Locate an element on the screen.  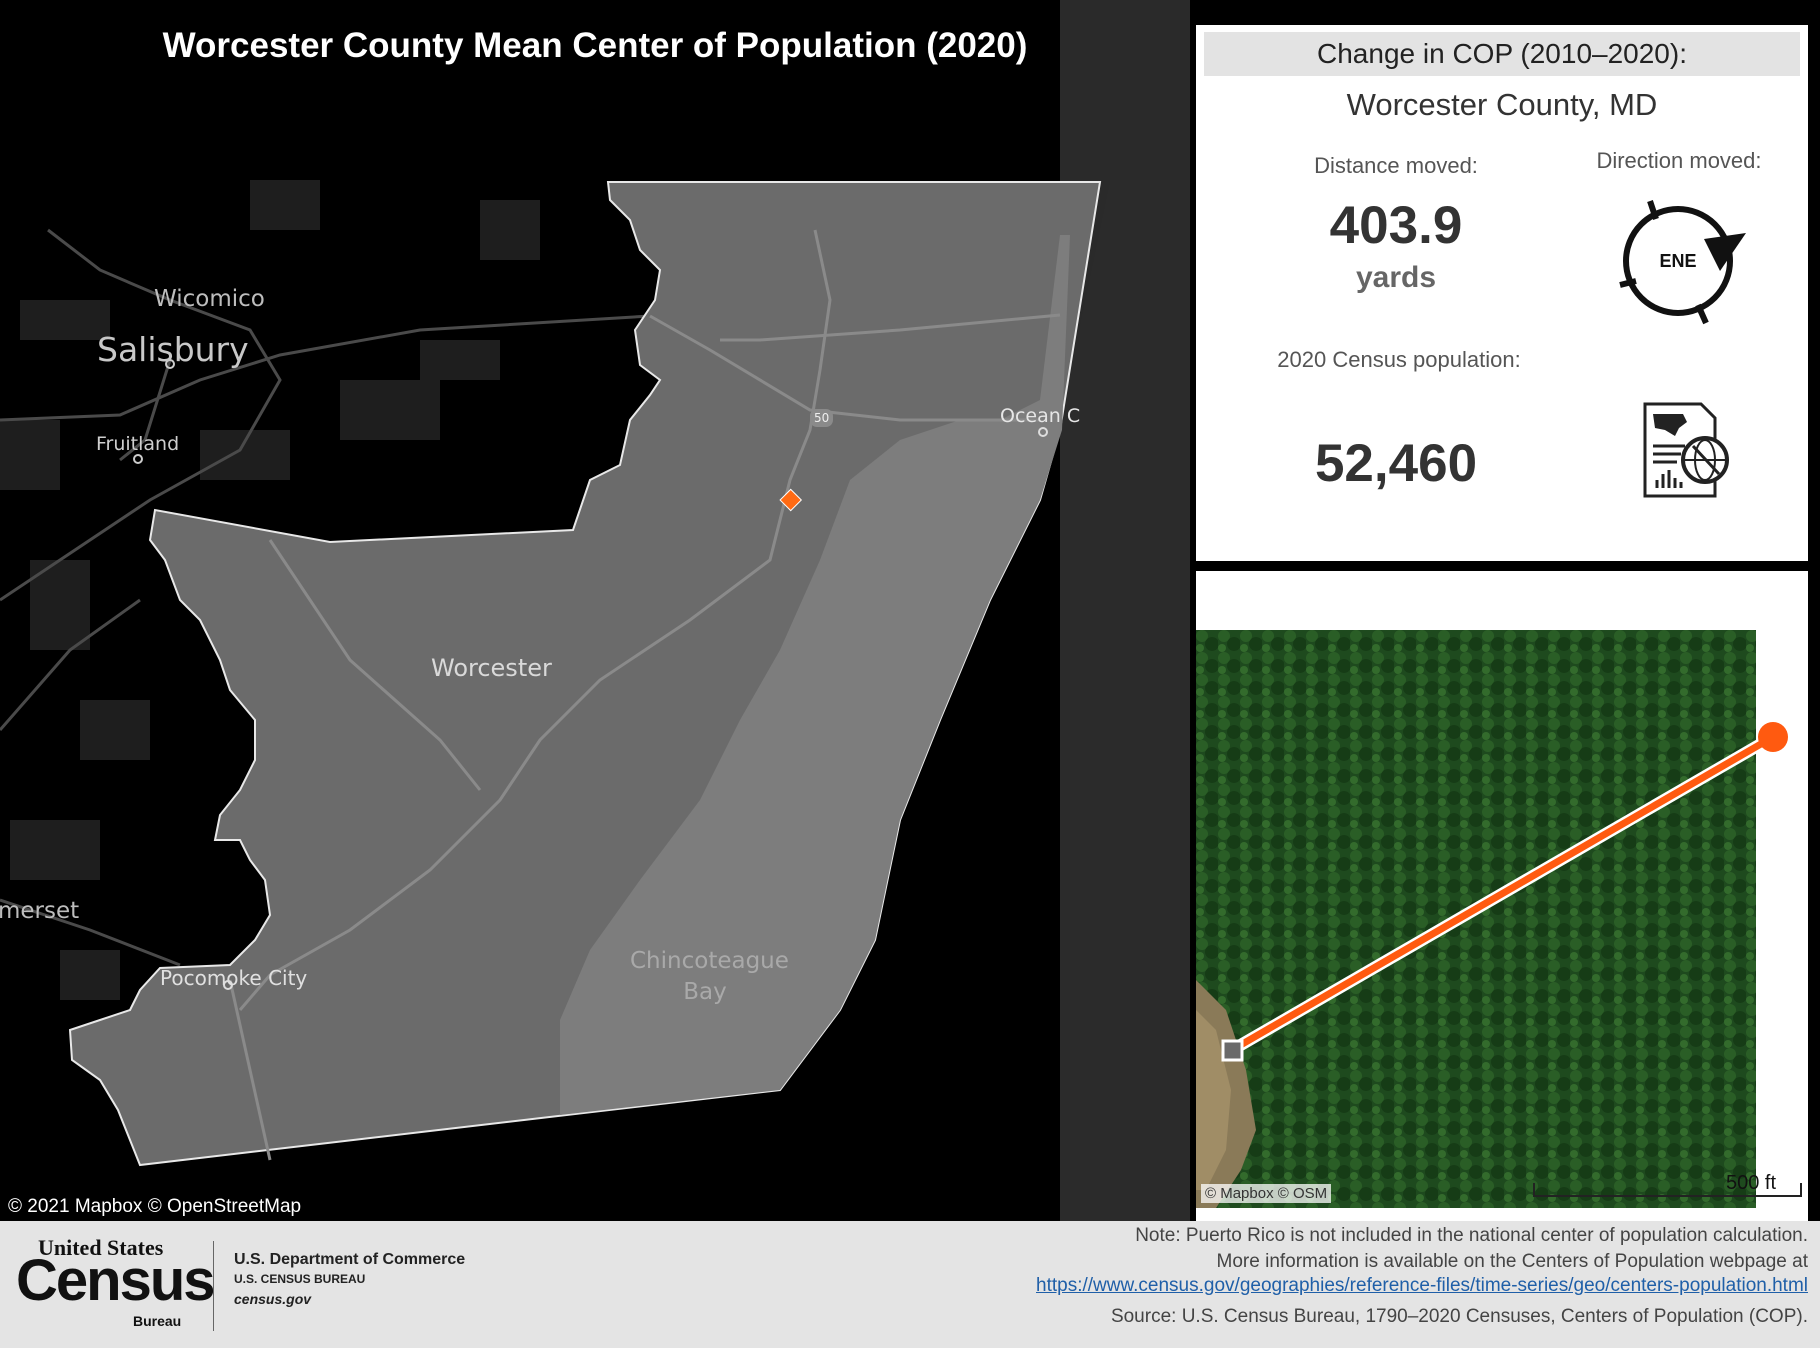
census-document-icon is located at coordinates (1686, 450).